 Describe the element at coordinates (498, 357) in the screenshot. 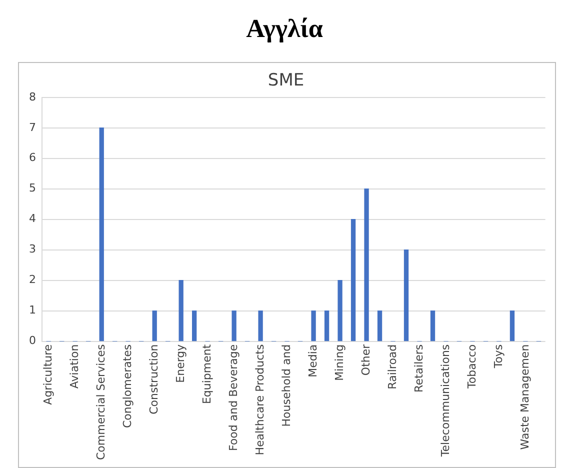

I see `x-tick-label: Toys` at that location.